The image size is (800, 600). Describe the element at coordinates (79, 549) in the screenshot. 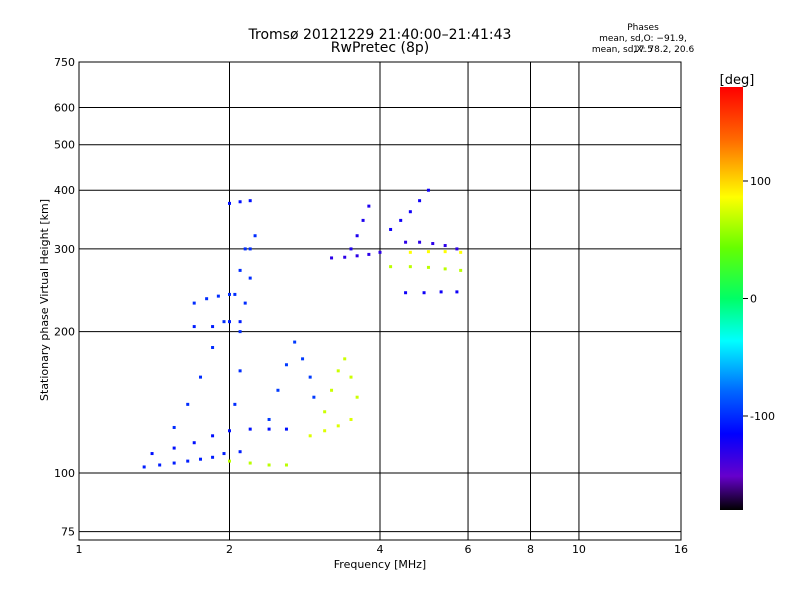

I see `x-tick-label: 1` at that location.